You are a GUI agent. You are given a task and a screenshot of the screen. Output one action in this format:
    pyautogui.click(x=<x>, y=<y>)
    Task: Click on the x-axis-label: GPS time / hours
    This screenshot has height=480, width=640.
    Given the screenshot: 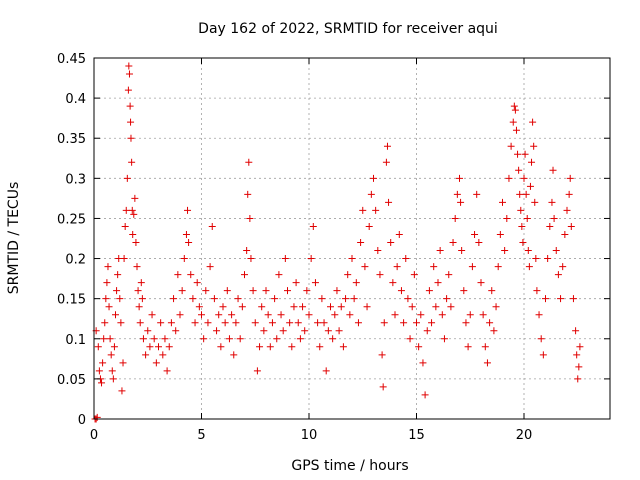 What is the action you would take?
    pyautogui.click(x=349, y=466)
    